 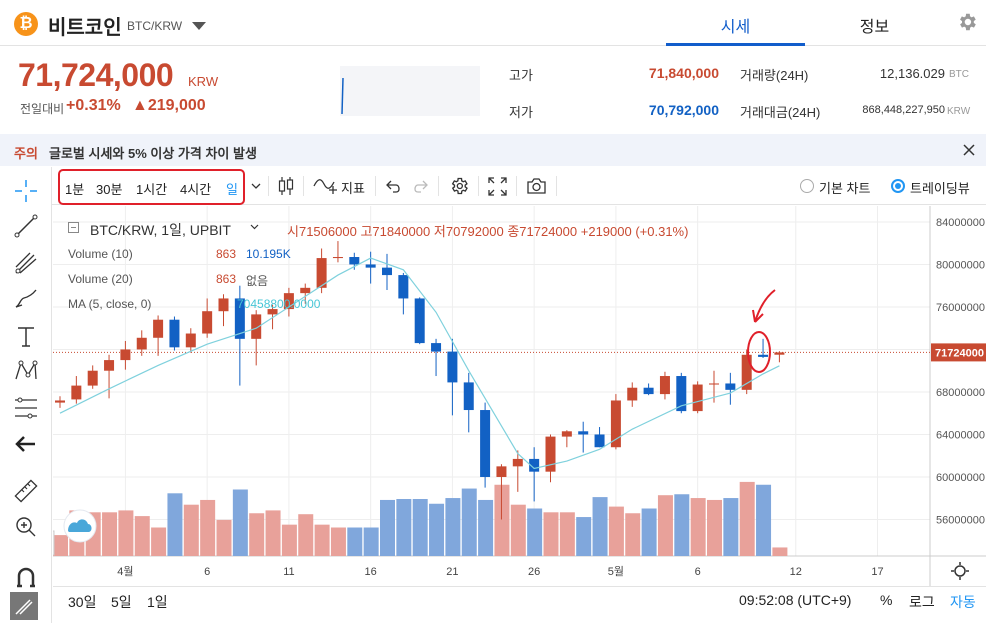 What do you see at coordinates (85, 28) in the screenshot?
I see `coin-name: 비트코인` at bounding box center [85, 28].